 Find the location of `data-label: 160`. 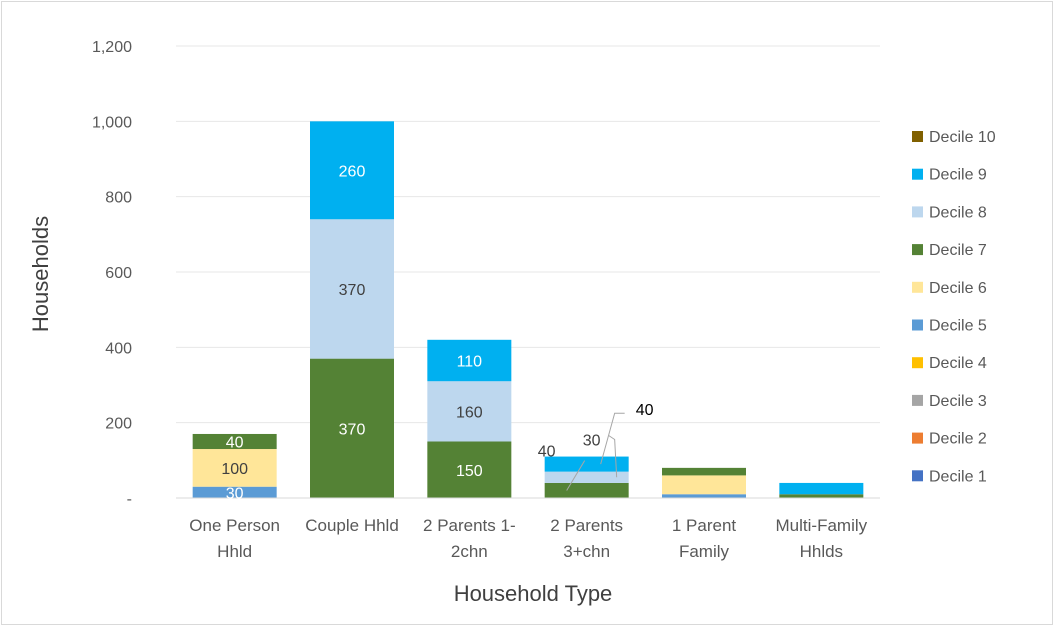

data-label: 160 is located at coordinates (469, 412).